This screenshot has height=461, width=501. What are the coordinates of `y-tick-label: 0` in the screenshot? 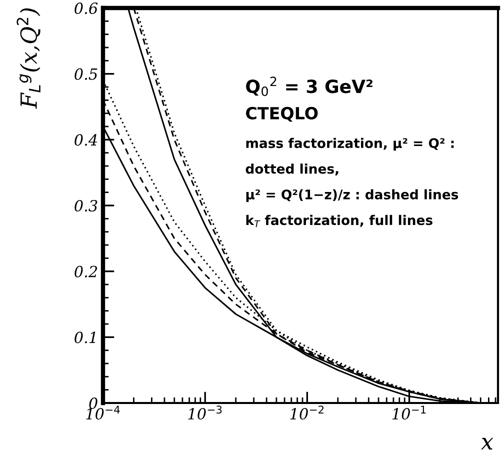 It's located at (93, 403).